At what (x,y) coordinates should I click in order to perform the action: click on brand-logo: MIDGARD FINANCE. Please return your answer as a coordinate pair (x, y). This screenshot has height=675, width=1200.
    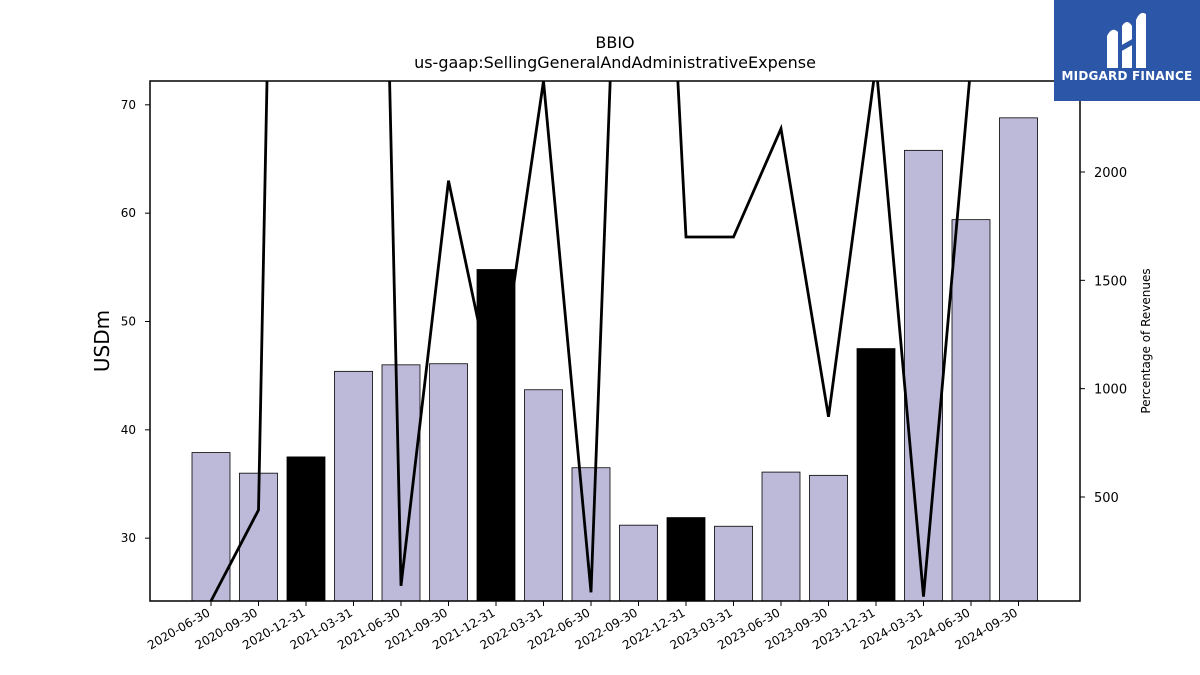
    Looking at the image, I should click on (1127, 50).